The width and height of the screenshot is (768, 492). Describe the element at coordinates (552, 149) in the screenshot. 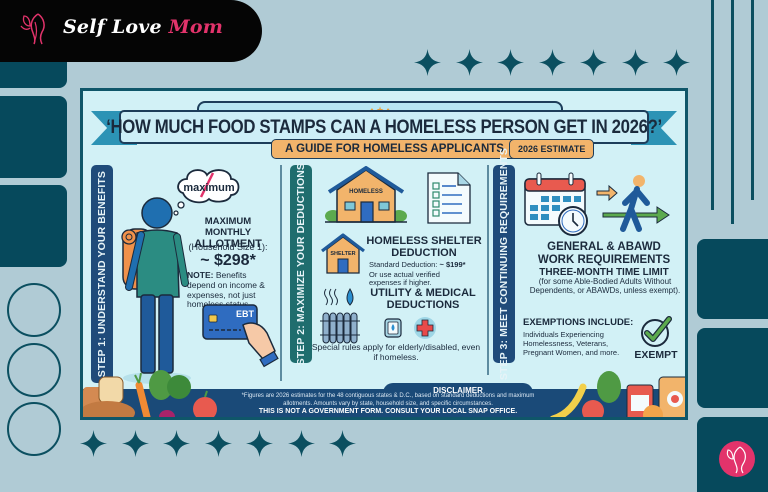

I see `estimate-badge: 2026 ESTIMATE` at that location.